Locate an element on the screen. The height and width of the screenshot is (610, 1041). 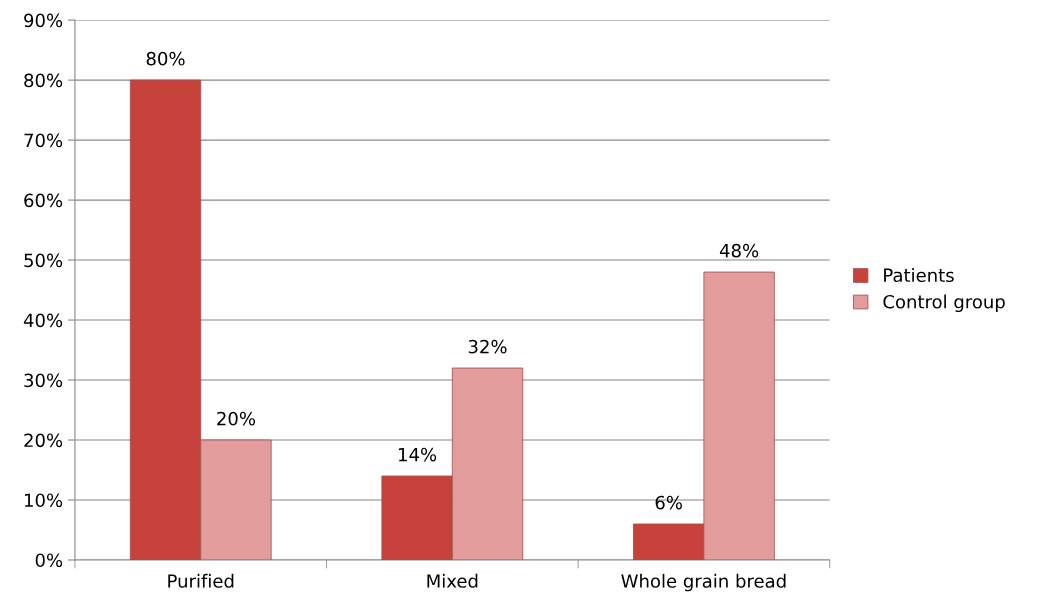
y-tick-label: 80% is located at coordinates (43, 80).